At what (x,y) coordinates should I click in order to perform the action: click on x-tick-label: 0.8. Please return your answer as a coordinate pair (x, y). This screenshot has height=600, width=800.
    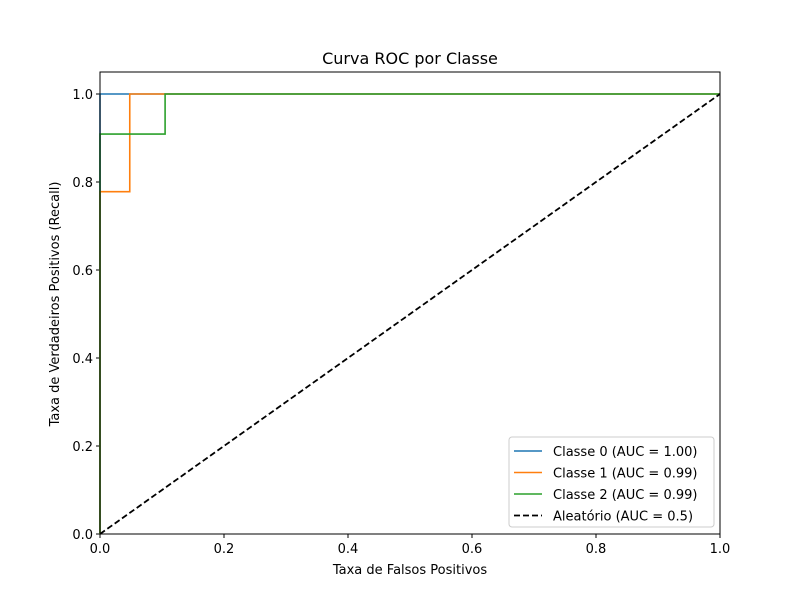
    Looking at the image, I should click on (596, 549).